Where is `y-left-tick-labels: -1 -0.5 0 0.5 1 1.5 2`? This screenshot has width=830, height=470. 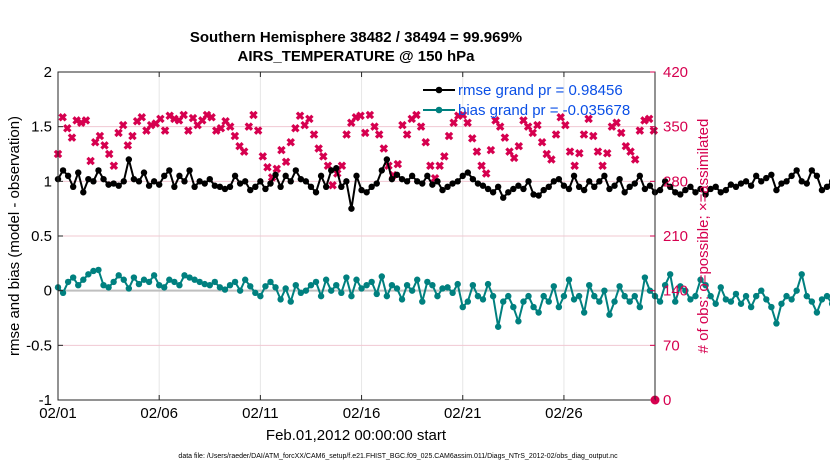
y-left-tick-labels: -1 -0.5 0 0.5 1 1.5 2 is located at coordinates (39, 236).